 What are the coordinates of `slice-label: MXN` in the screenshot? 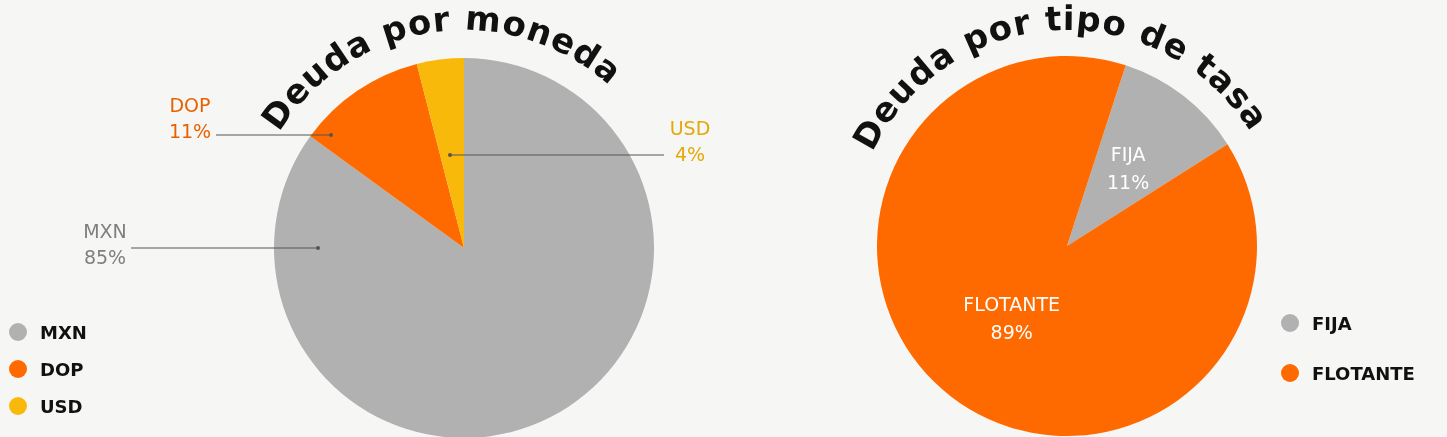 It's located at (105, 231).